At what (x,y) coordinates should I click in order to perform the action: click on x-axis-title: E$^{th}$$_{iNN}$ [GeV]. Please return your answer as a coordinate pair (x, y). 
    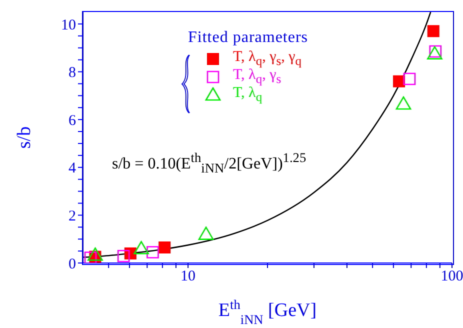
    Looking at the image, I should click on (267, 311).